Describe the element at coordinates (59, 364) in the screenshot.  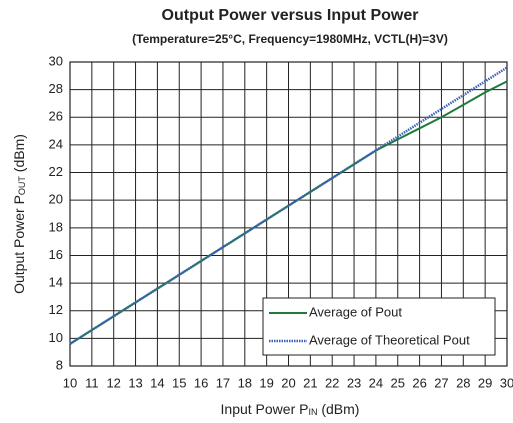
I see `y-tick-label: 8` at that location.